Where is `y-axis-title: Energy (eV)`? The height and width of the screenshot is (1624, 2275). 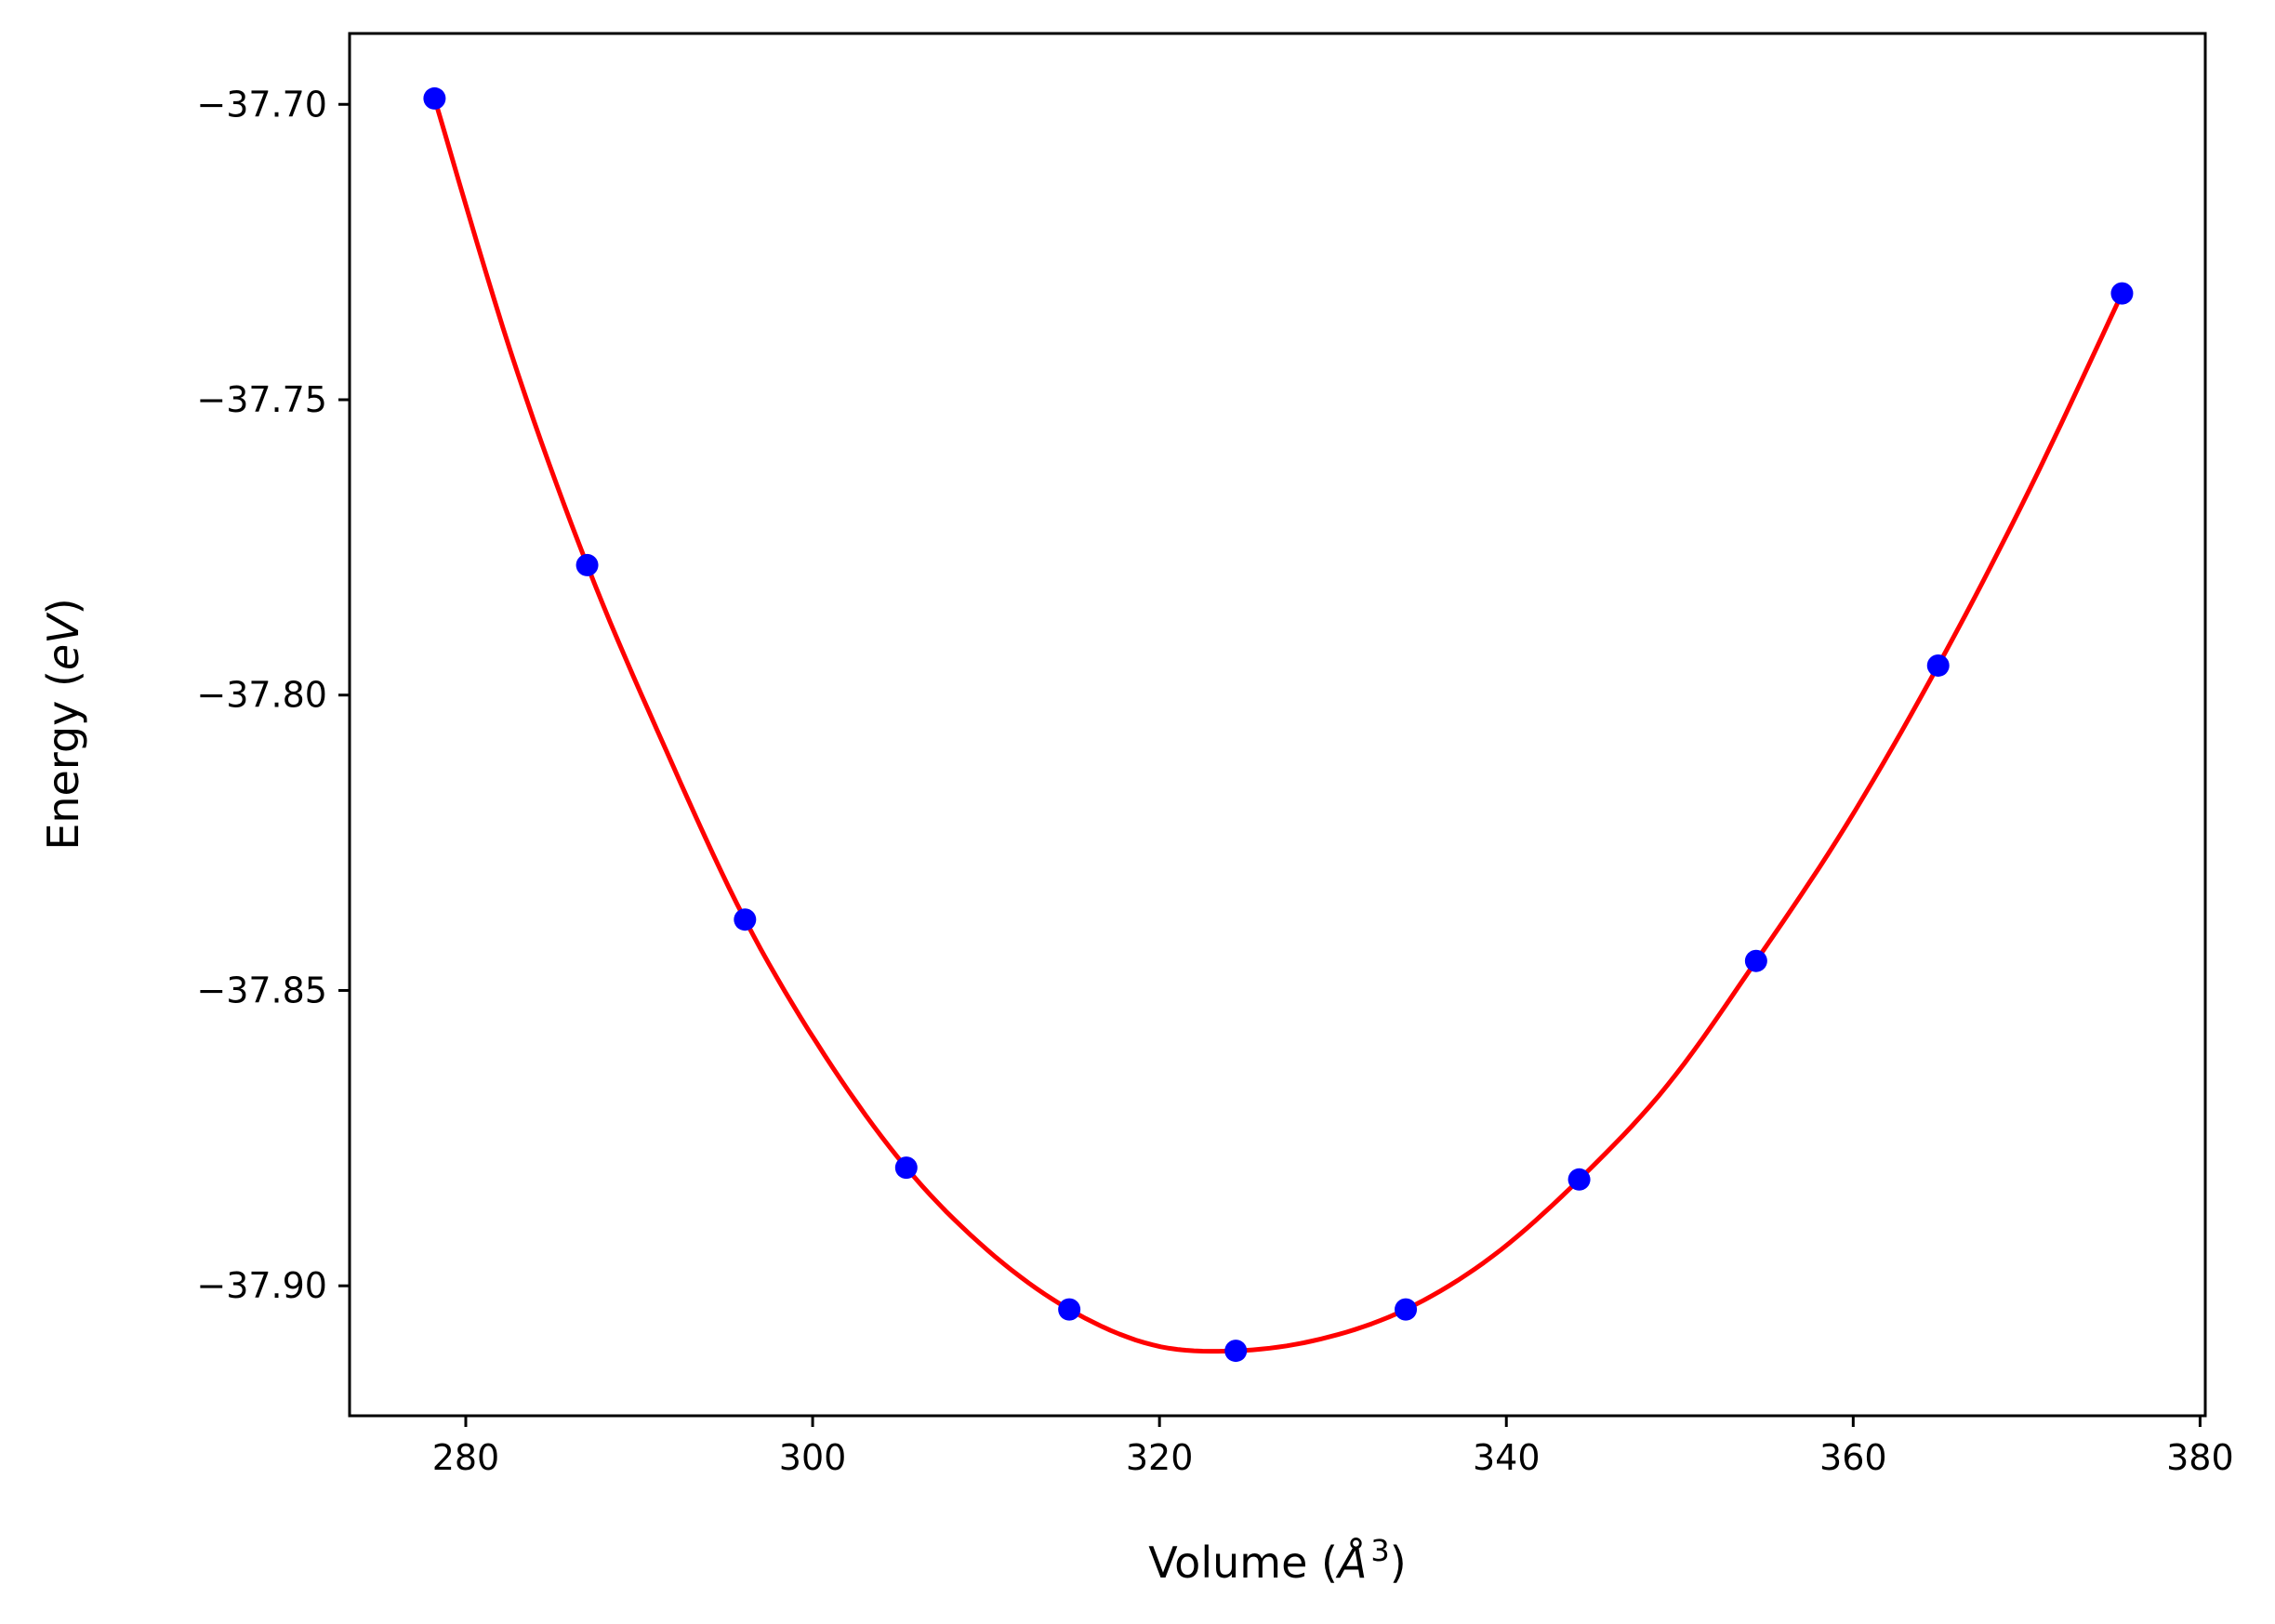 y-axis-title: Energy (eV) is located at coordinates (63, 724).